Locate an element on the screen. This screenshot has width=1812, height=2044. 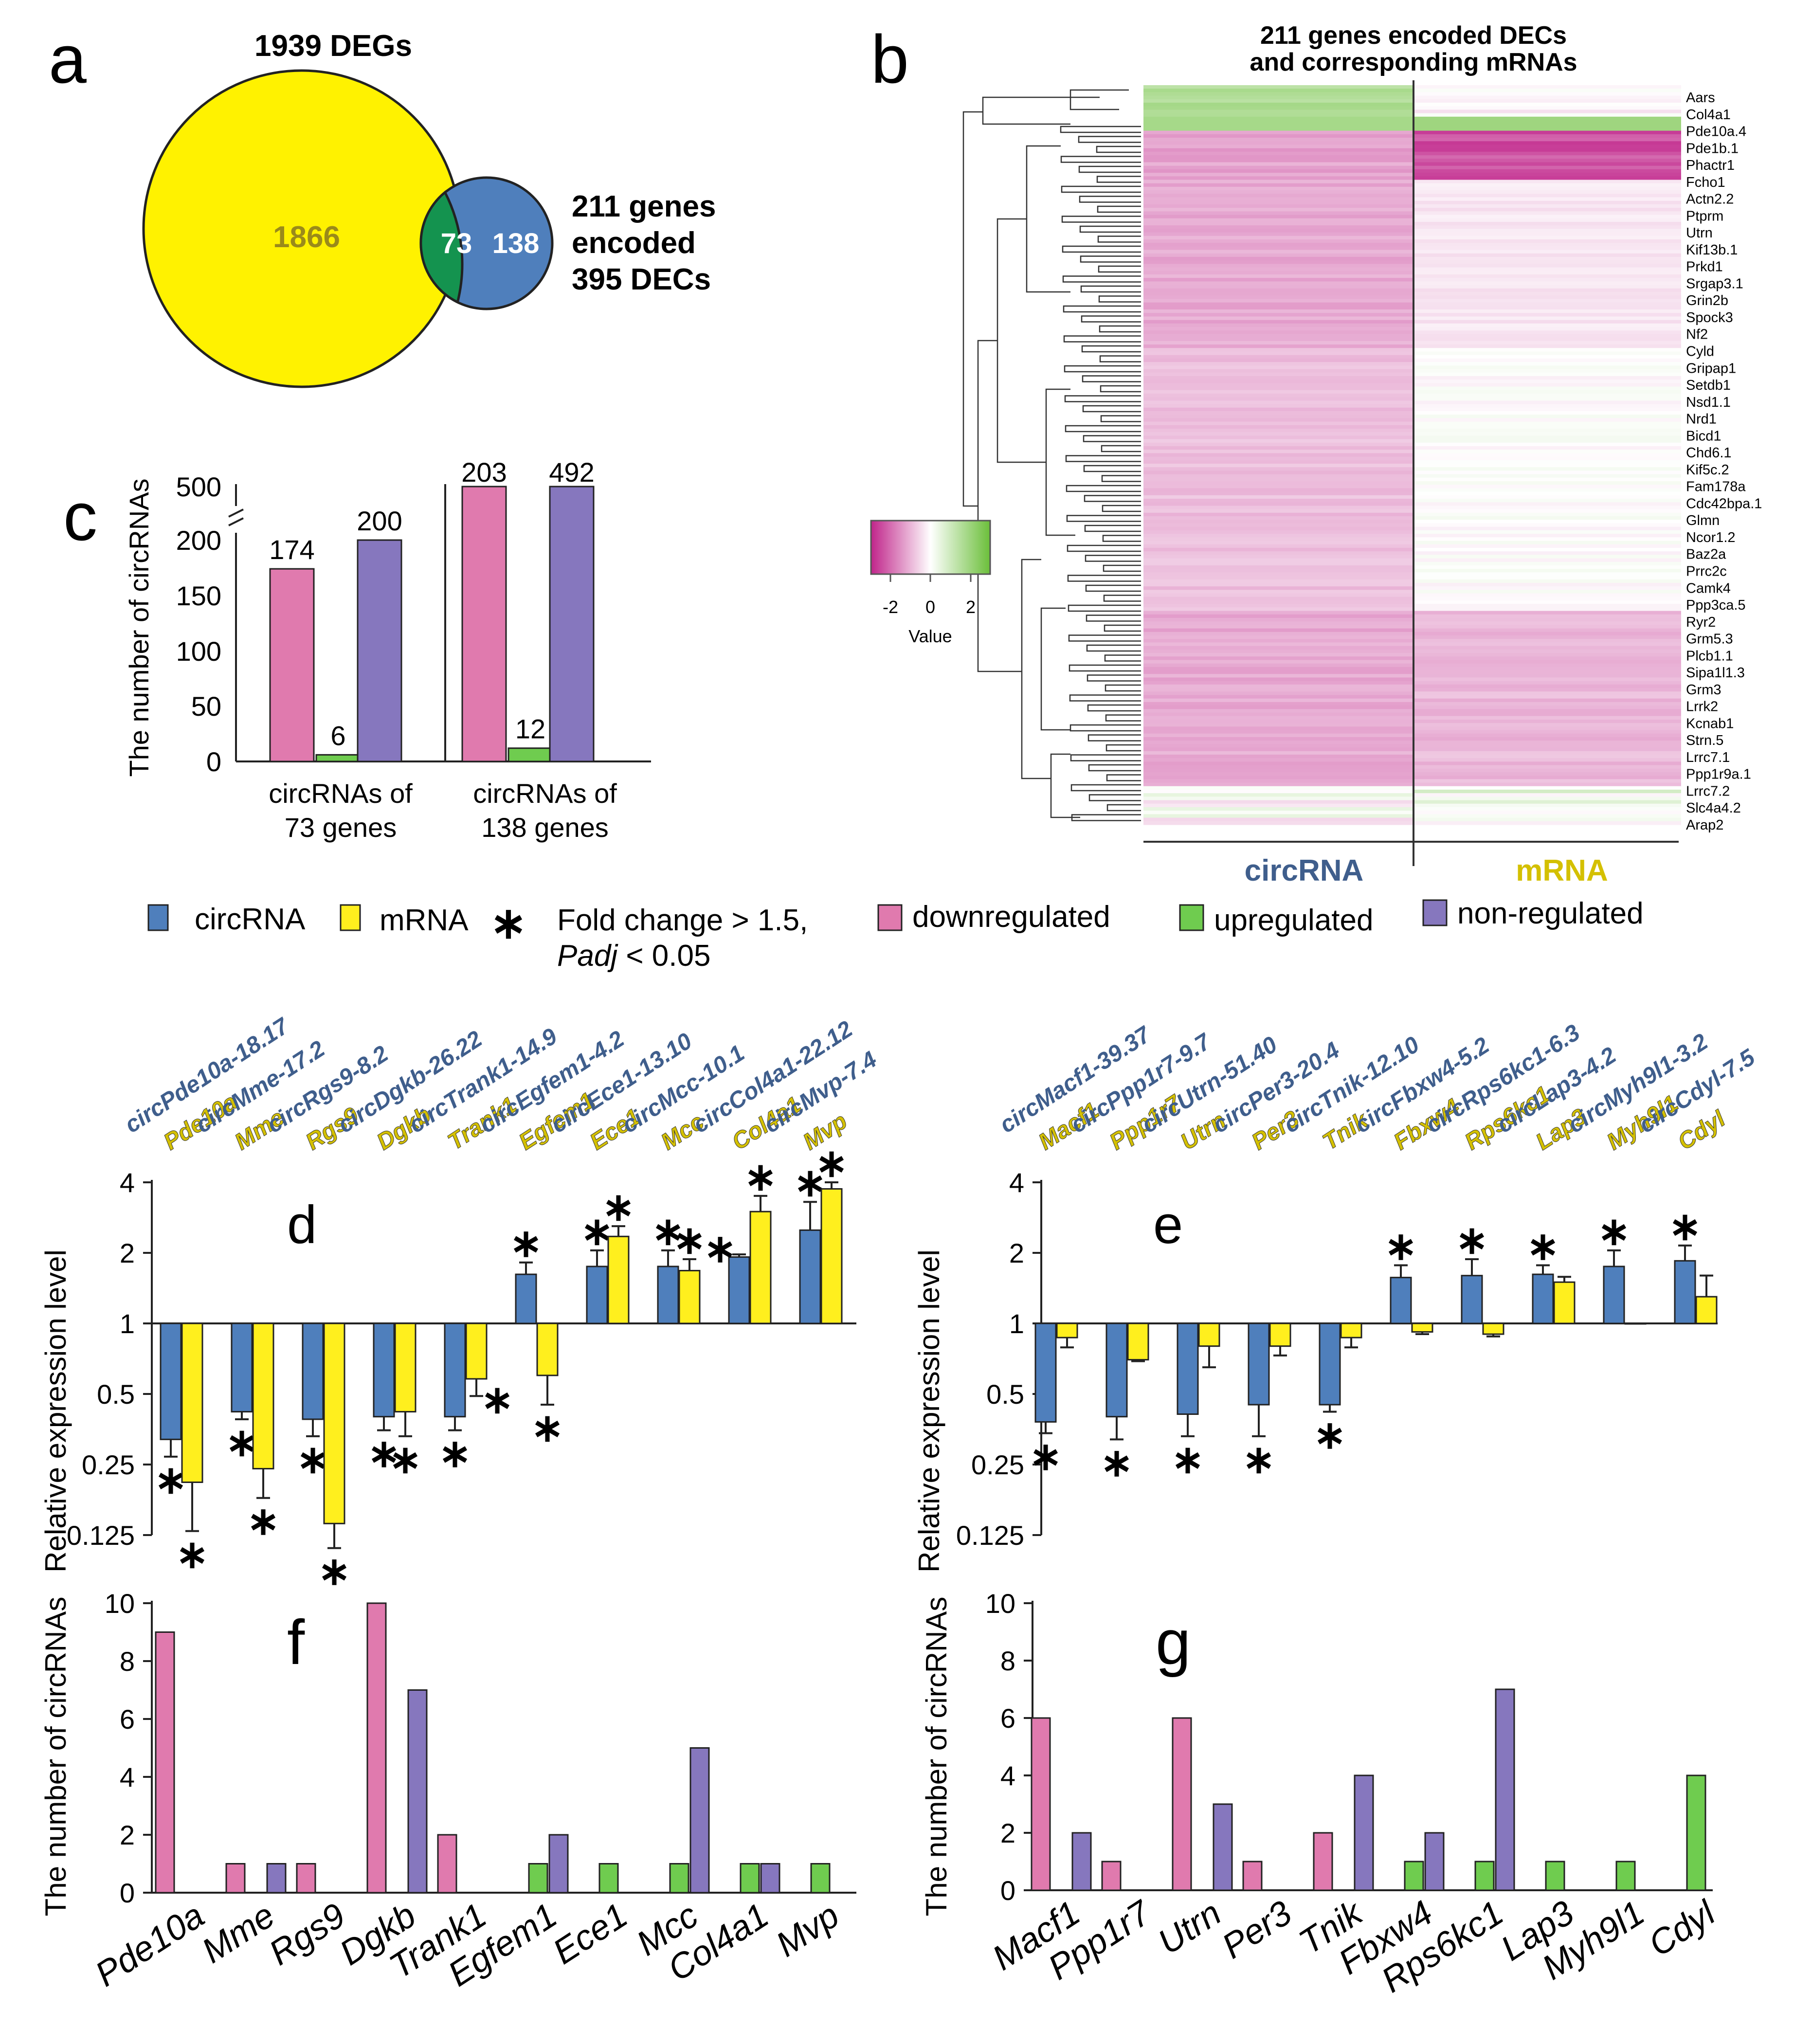
panel-e-circ-bar is located at coordinates (1259, 1364).